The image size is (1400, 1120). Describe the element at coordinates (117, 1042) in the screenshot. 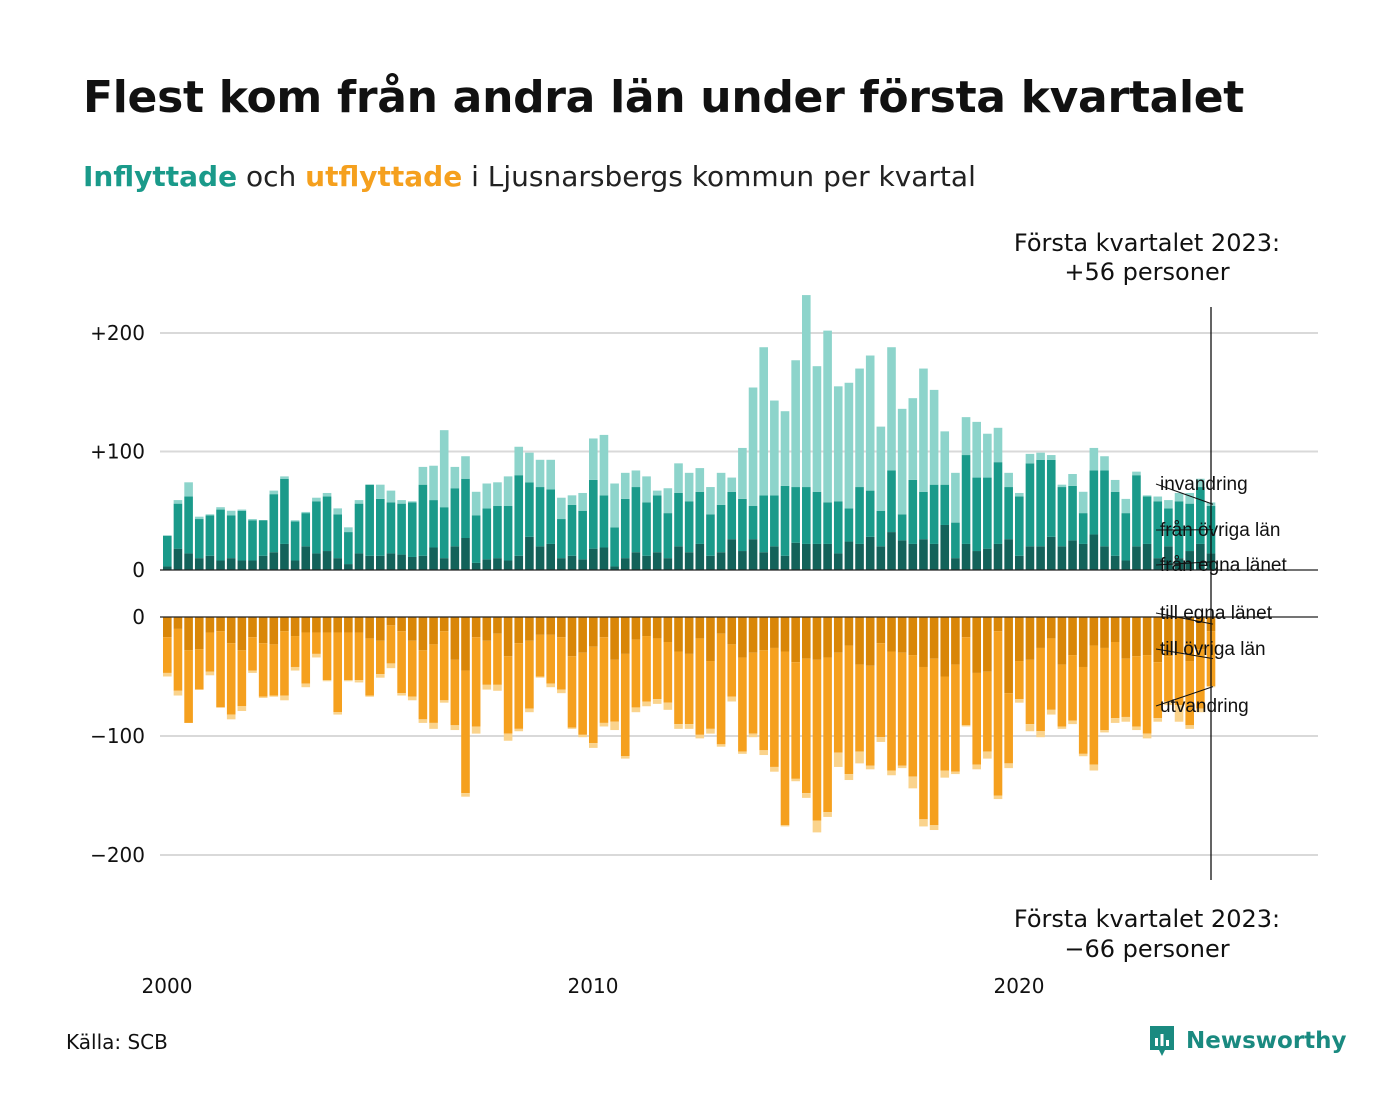

I see `source-note: Källa: SCB` at that location.